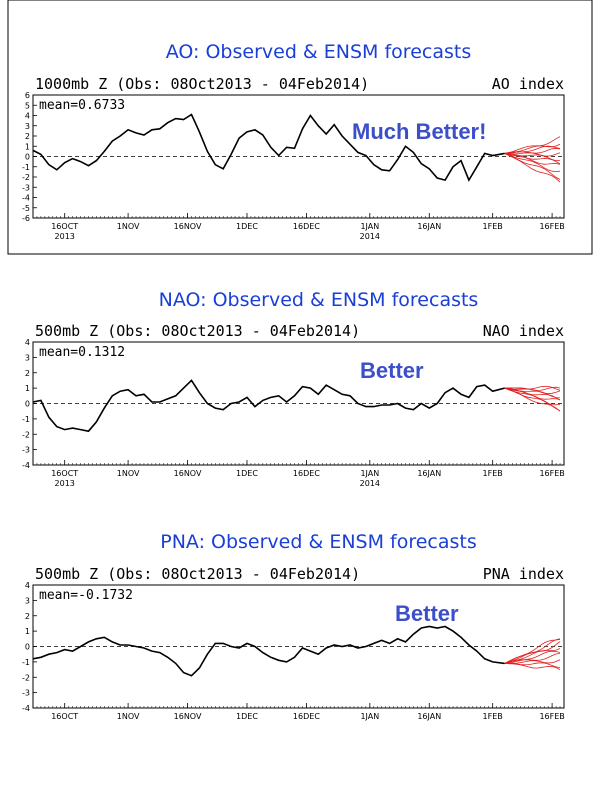  I want to click on chart-title: PNA: Observed & ENSM forecasts, so click(318, 542).